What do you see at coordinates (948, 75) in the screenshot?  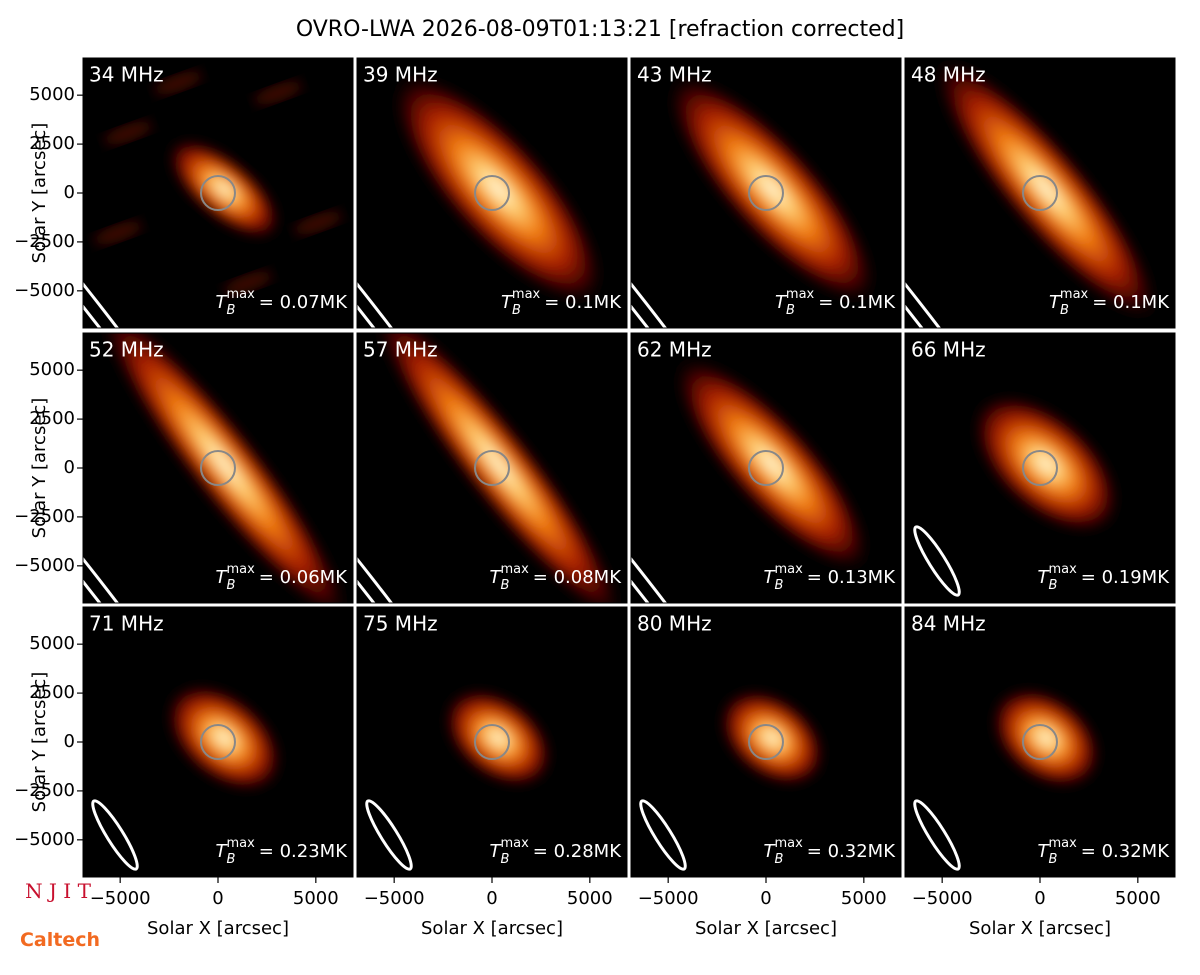 I see `frequency-label: 48 MHz` at bounding box center [948, 75].